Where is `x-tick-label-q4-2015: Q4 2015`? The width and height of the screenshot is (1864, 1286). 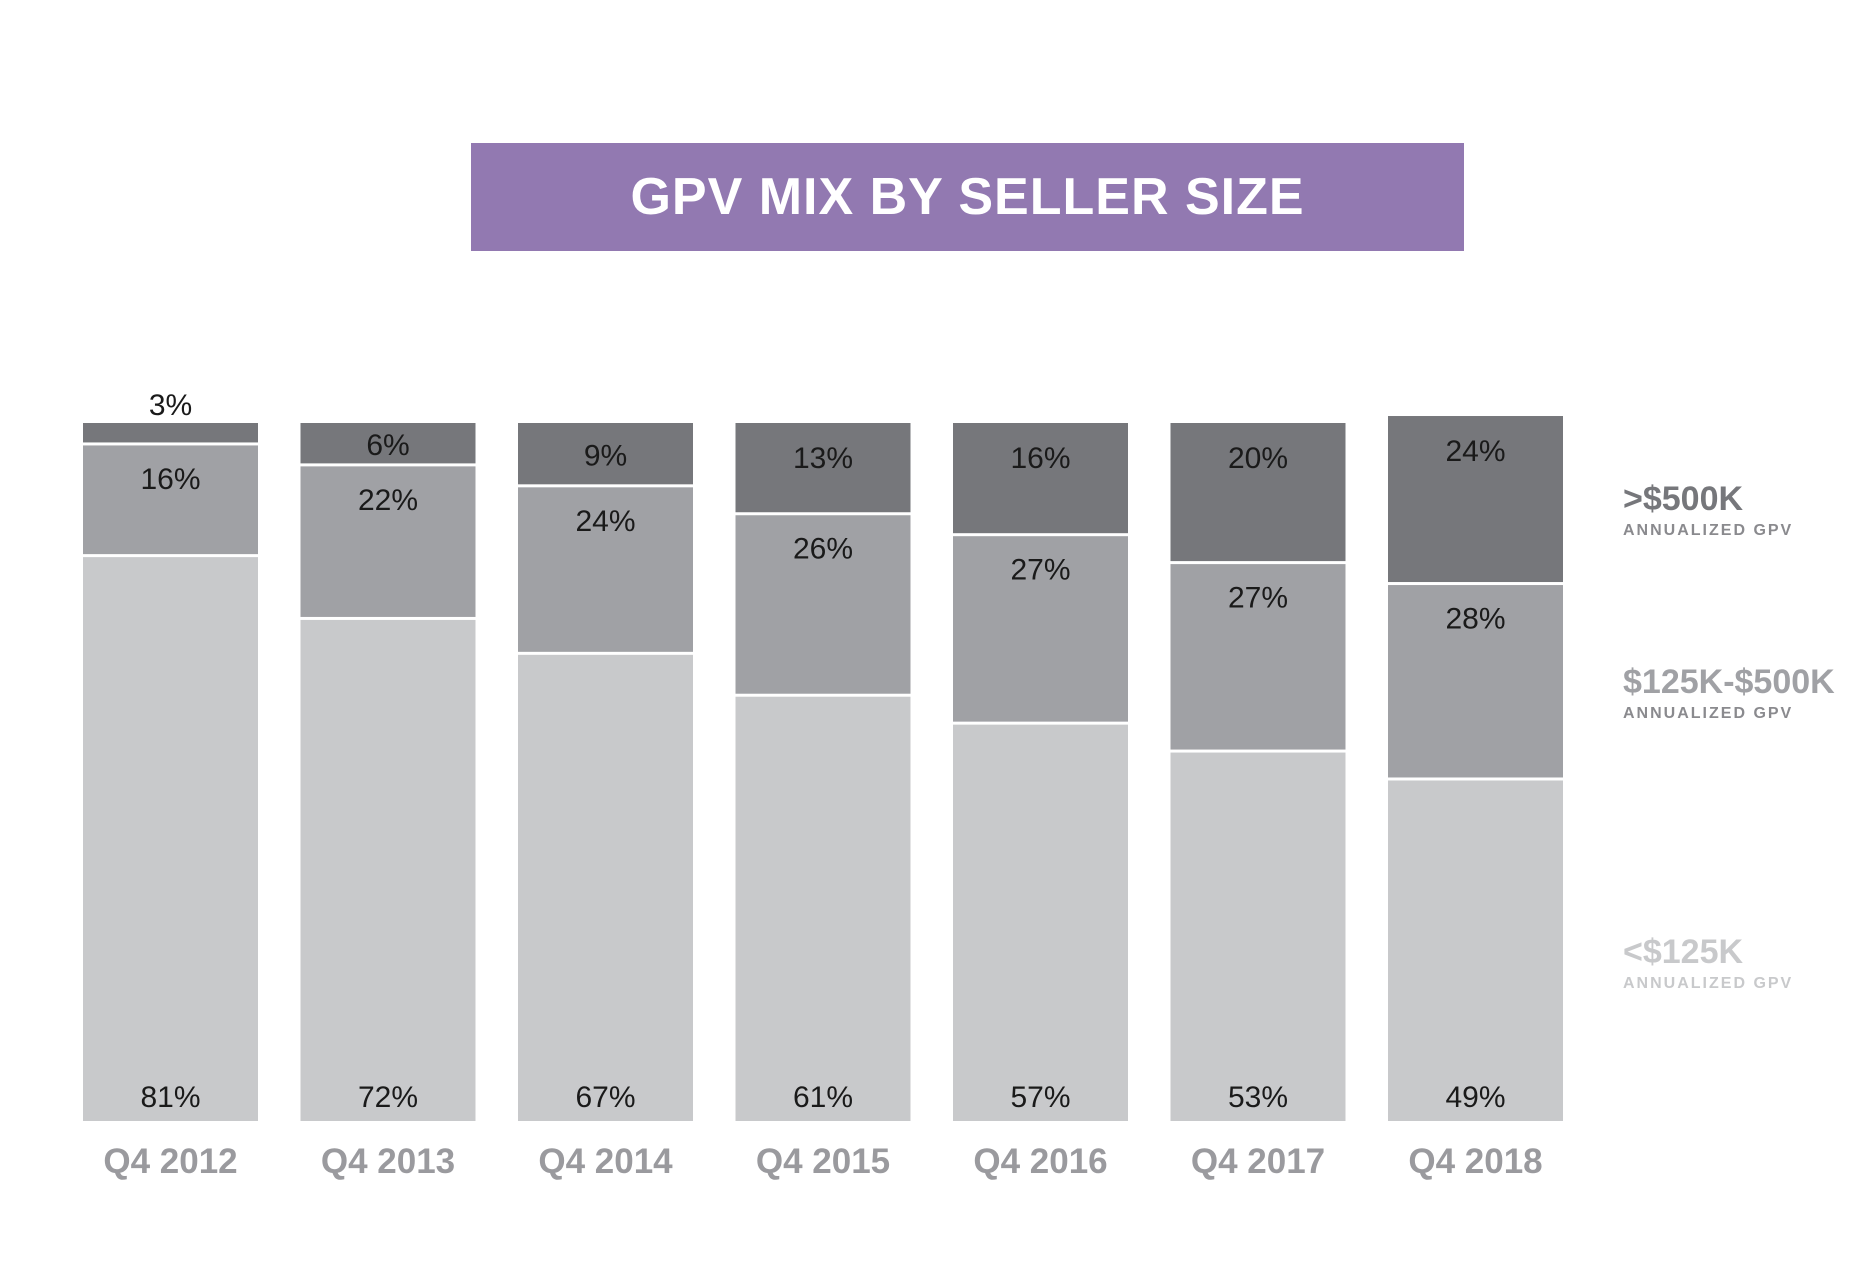 x-tick-label-q4-2015: Q4 2015 is located at coordinates (823, 1161).